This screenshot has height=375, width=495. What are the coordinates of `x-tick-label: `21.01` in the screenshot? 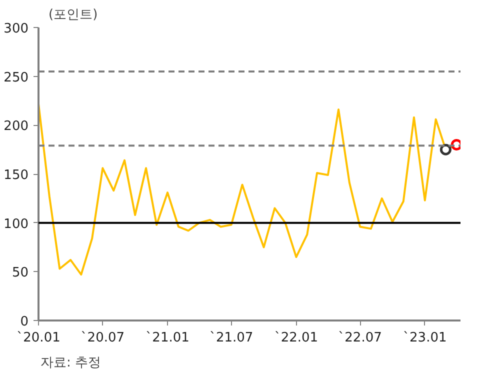 It's located at (168, 338).